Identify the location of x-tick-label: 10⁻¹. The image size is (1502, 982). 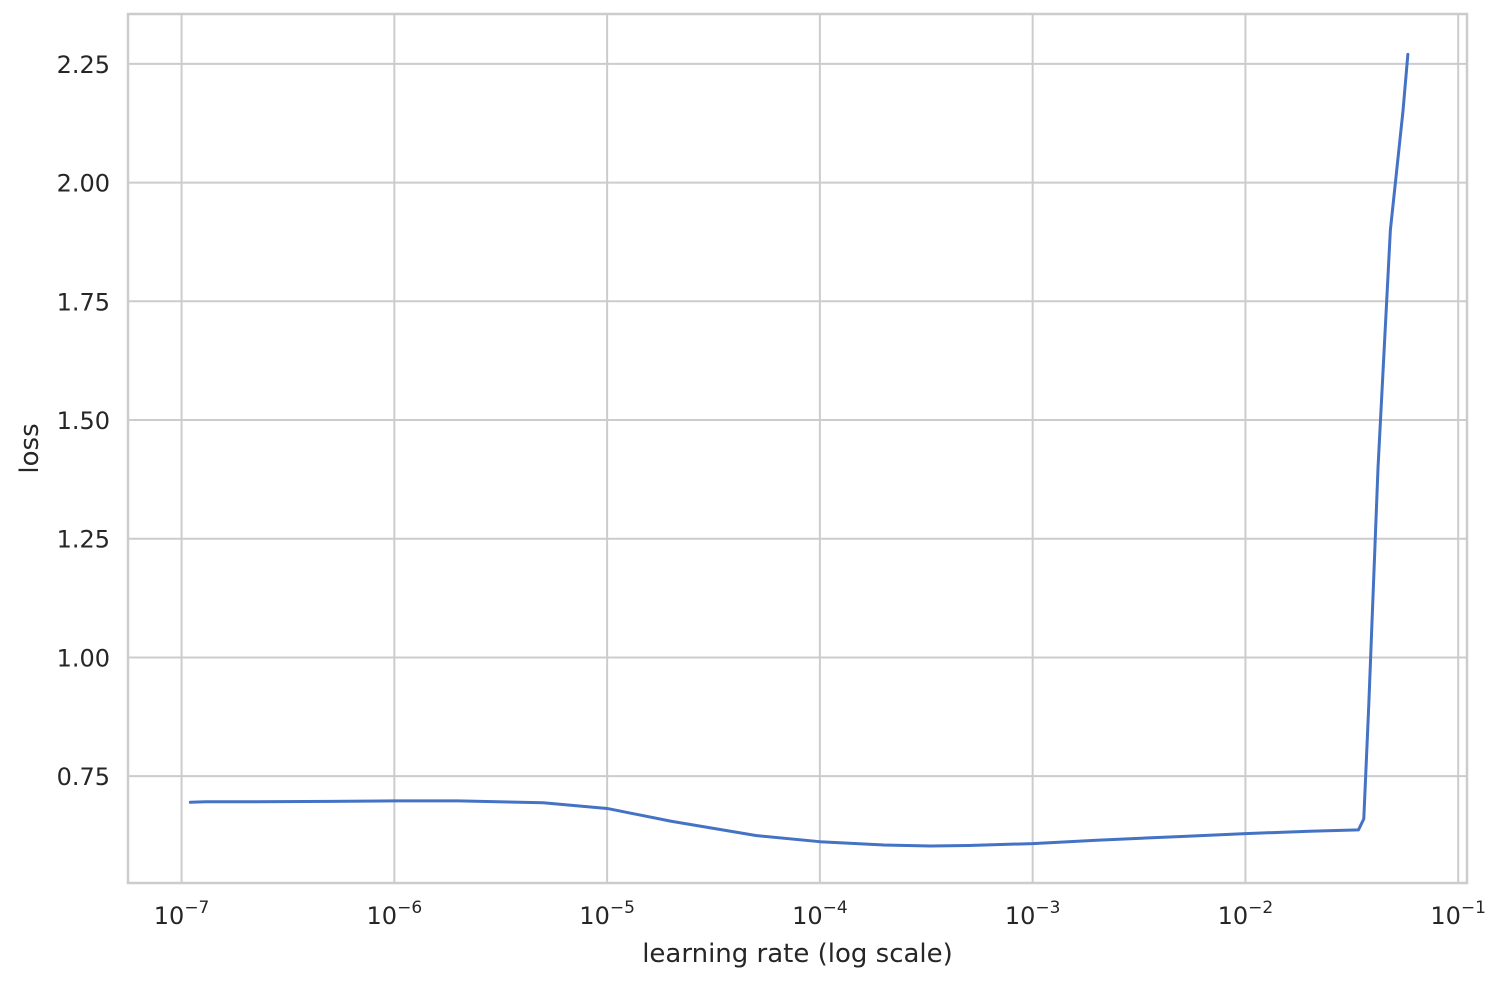
(1458, 914).